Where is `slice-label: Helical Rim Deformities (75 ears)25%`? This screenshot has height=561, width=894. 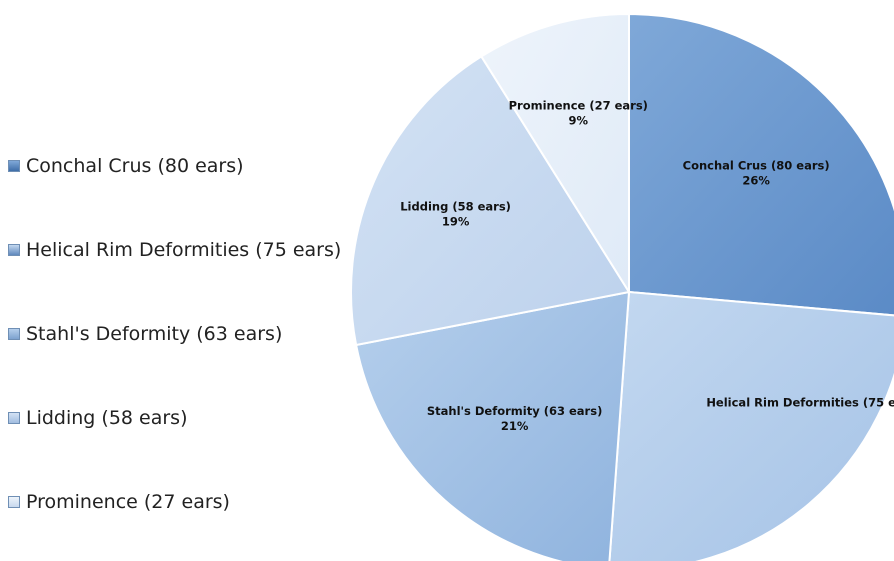 slice-label: Helical Rim Deformities (75 ears)25% is located at coordinates (800, 403).